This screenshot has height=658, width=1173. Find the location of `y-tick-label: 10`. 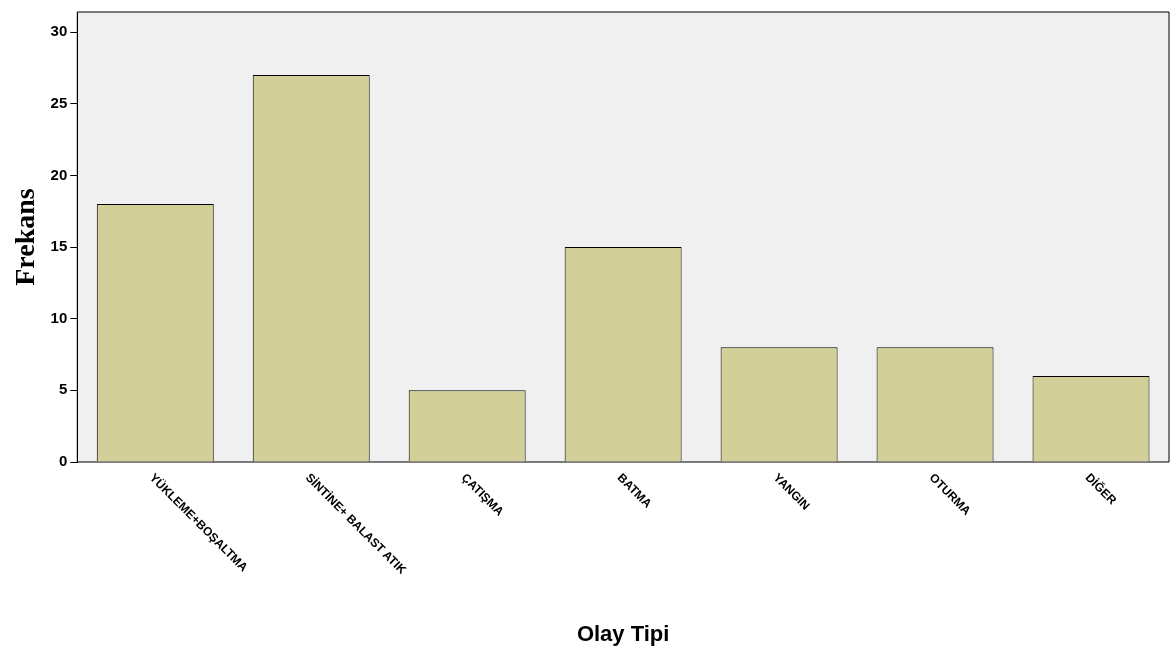

y-tick-label: 10 is located at coordinates (59, 317).